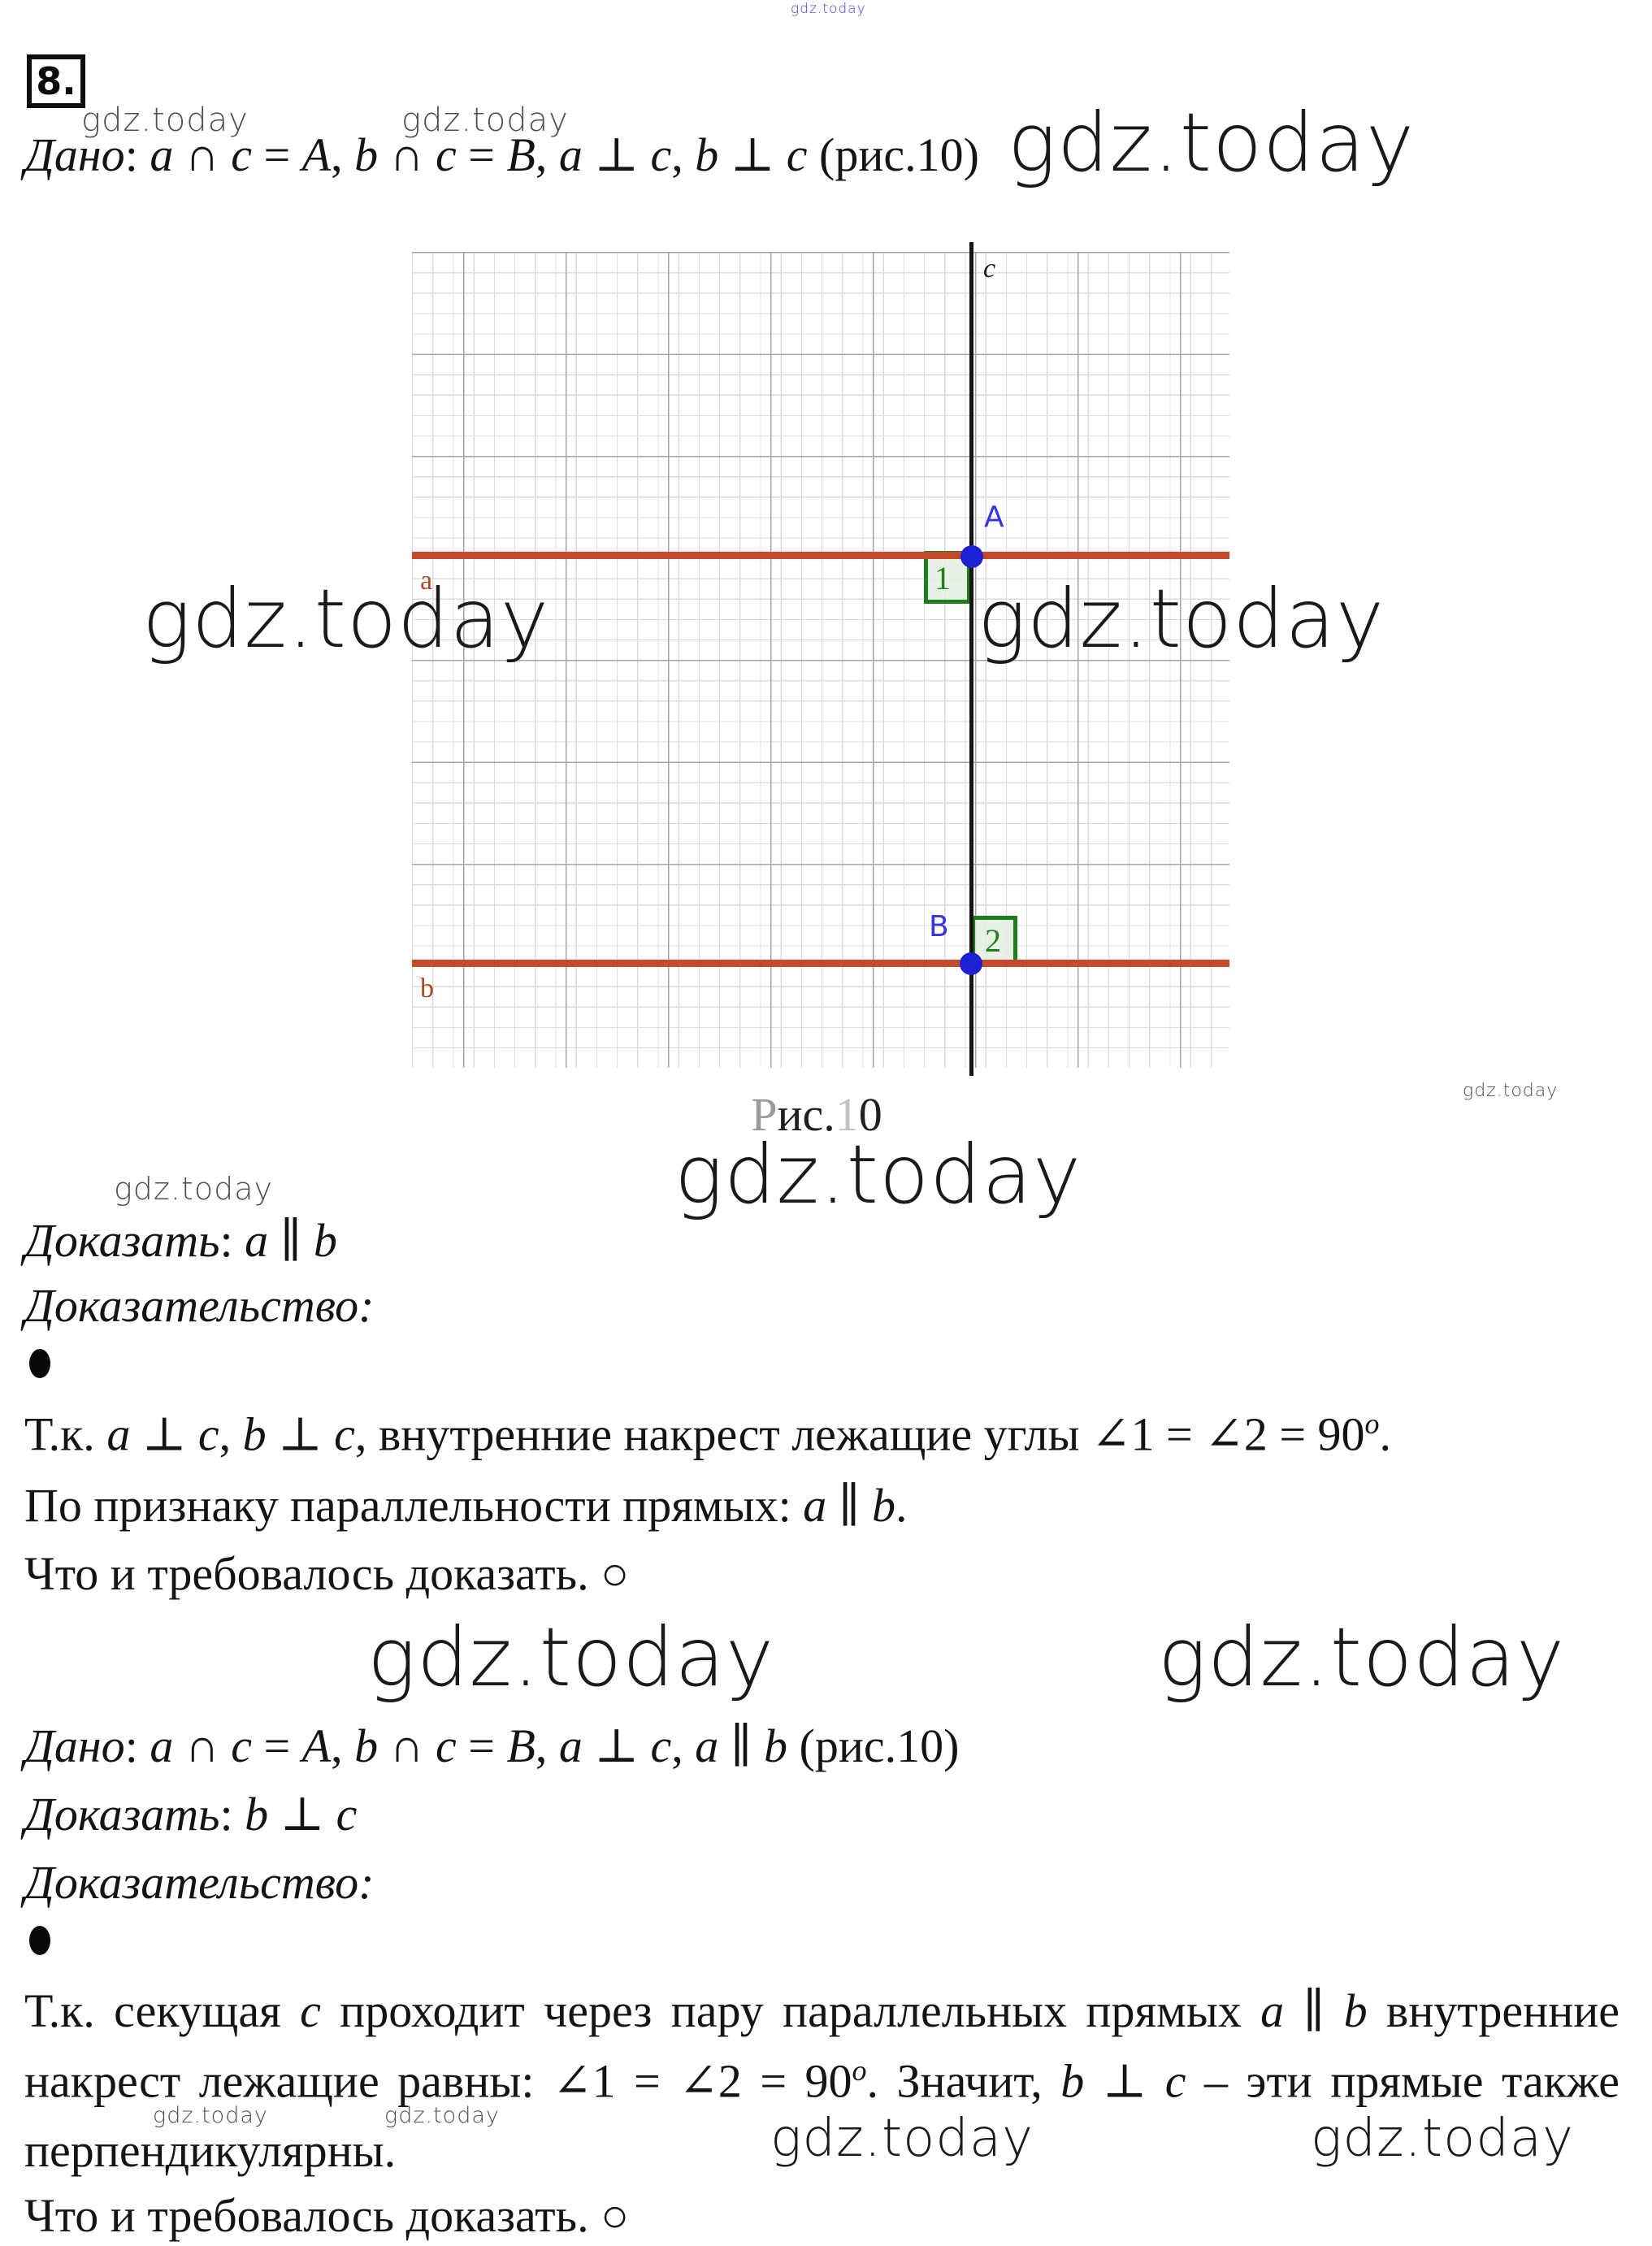 Image resolution: width=1652 pixels, height=2246 pixels. What do you see at coordinates (971, 964) in the screenshot?
I see `point-B` at bounding box center [971, 964].